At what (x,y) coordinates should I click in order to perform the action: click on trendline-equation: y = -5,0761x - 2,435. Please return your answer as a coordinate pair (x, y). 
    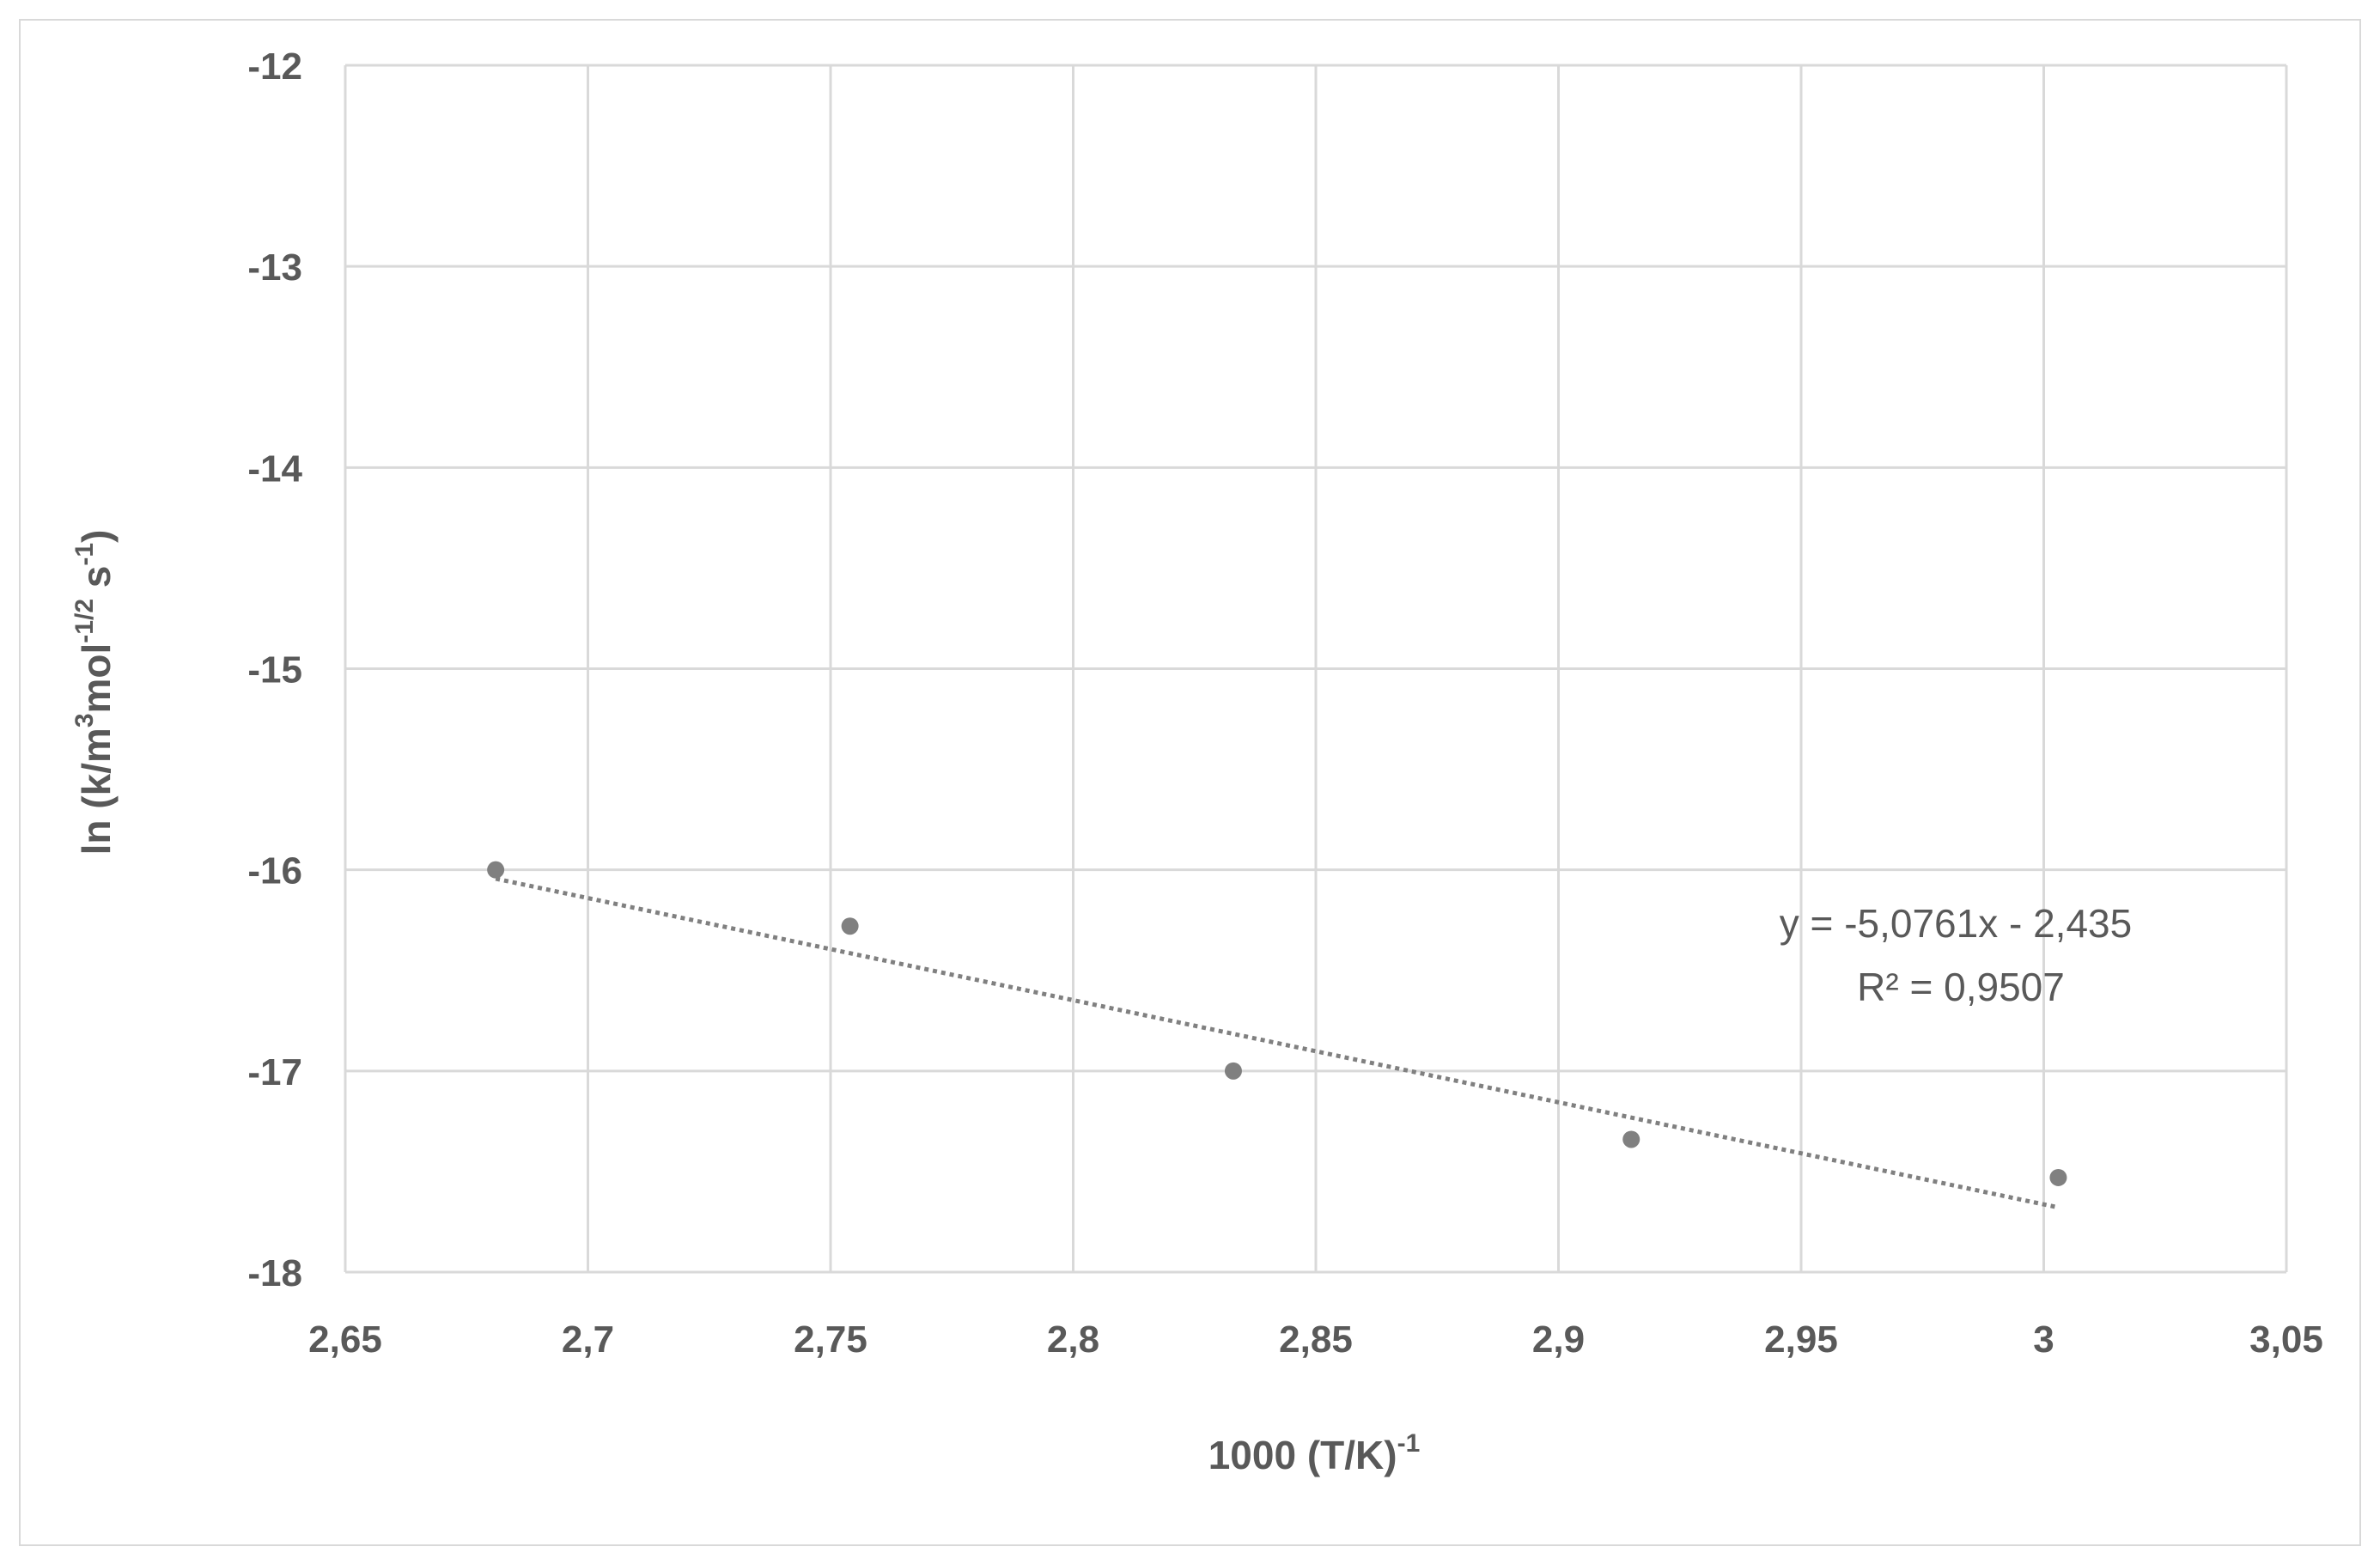
    Looking at the image, I should click on (1956, 923).